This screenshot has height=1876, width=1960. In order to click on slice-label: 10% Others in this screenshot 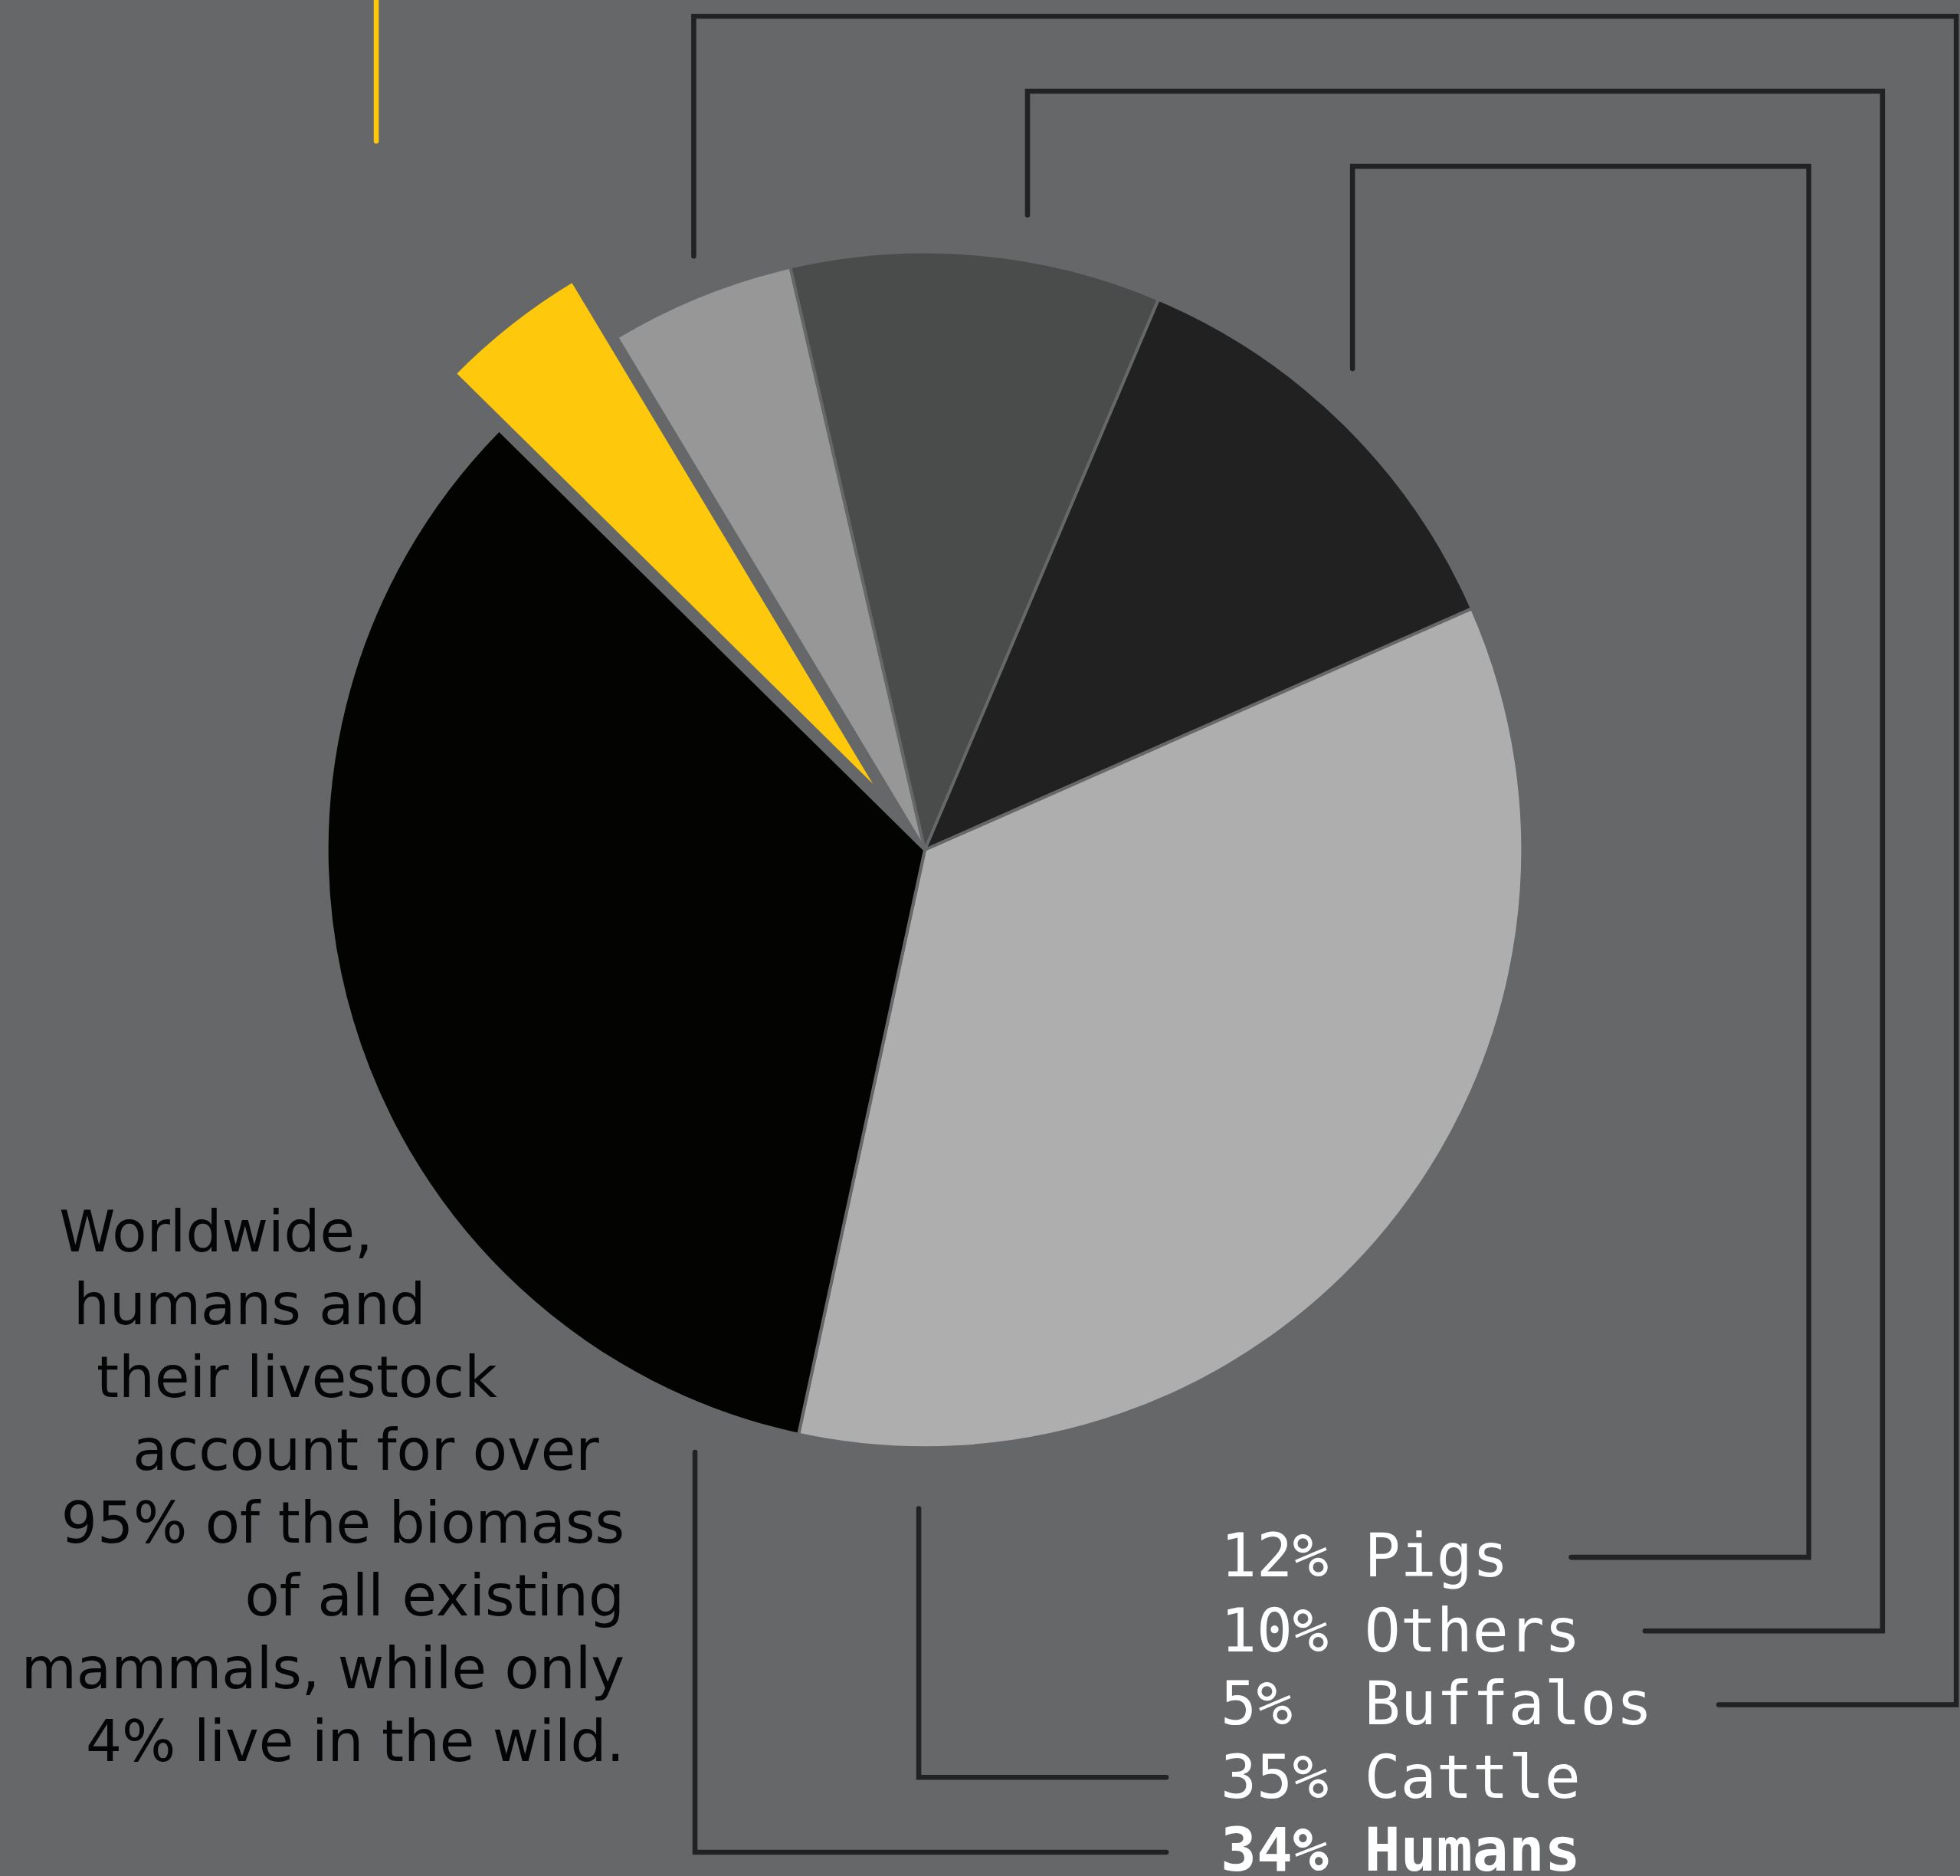, I will do `click(1401, 1630)`.